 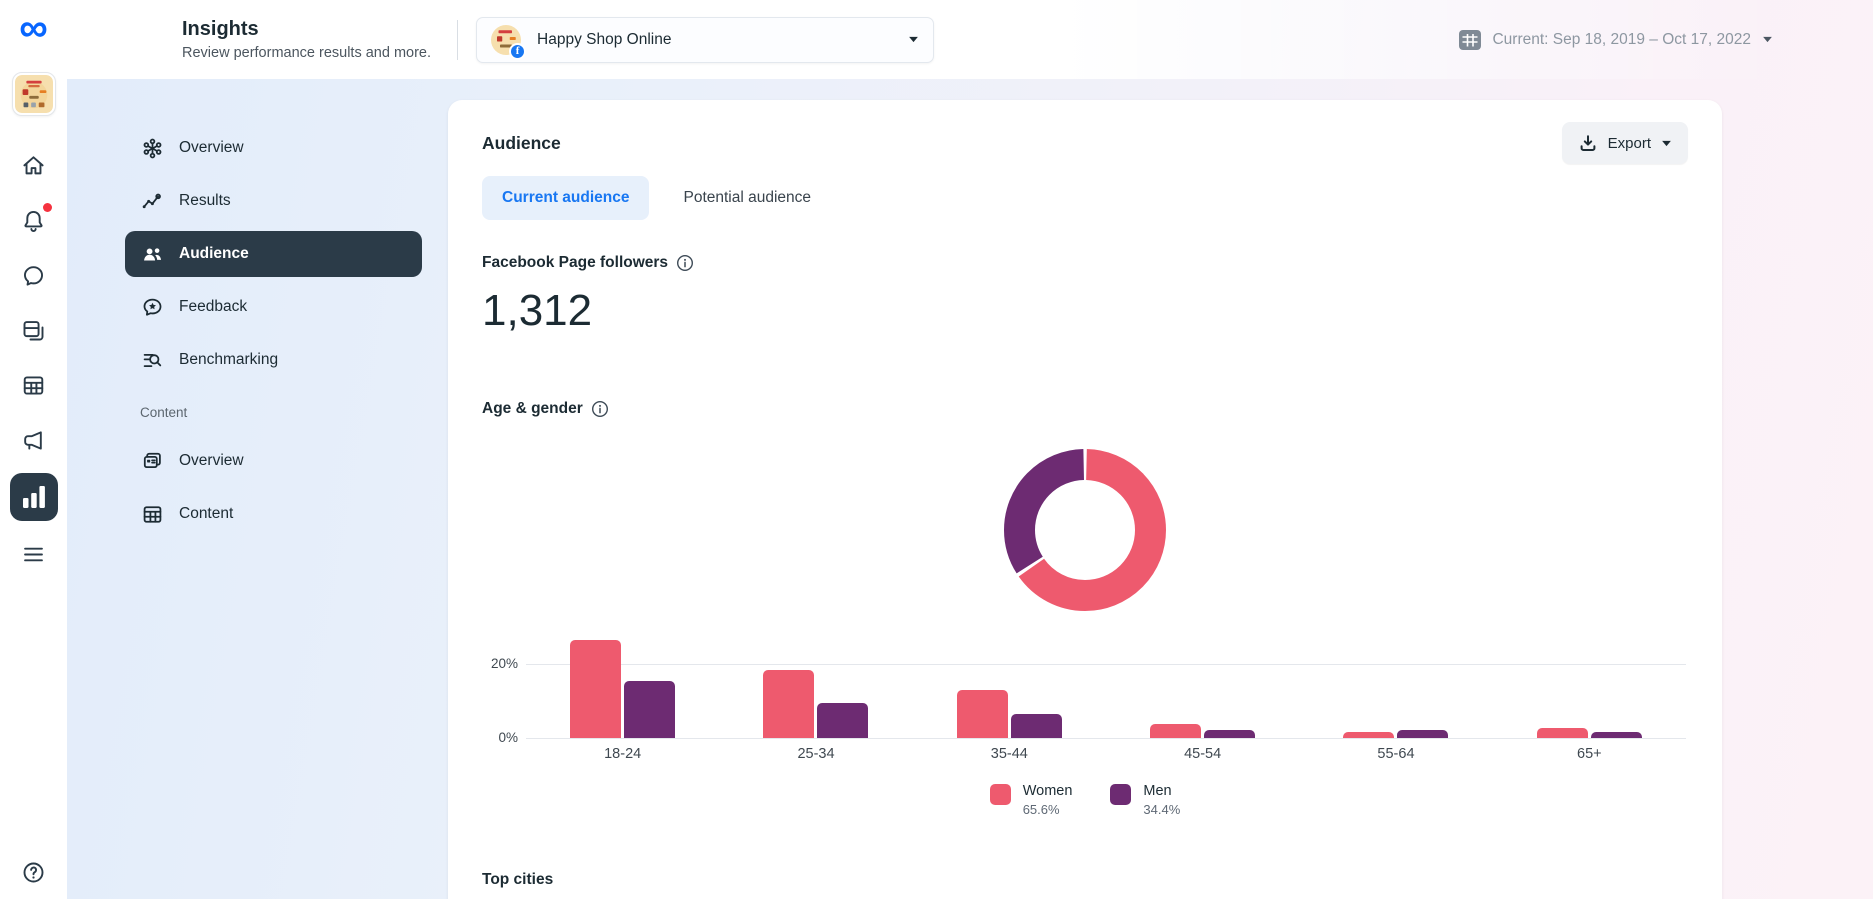 What do you see at coordinates (623, 754) in the screenshot?
I see `bar-category-label: 18-24` at bounding box center [623, 754].